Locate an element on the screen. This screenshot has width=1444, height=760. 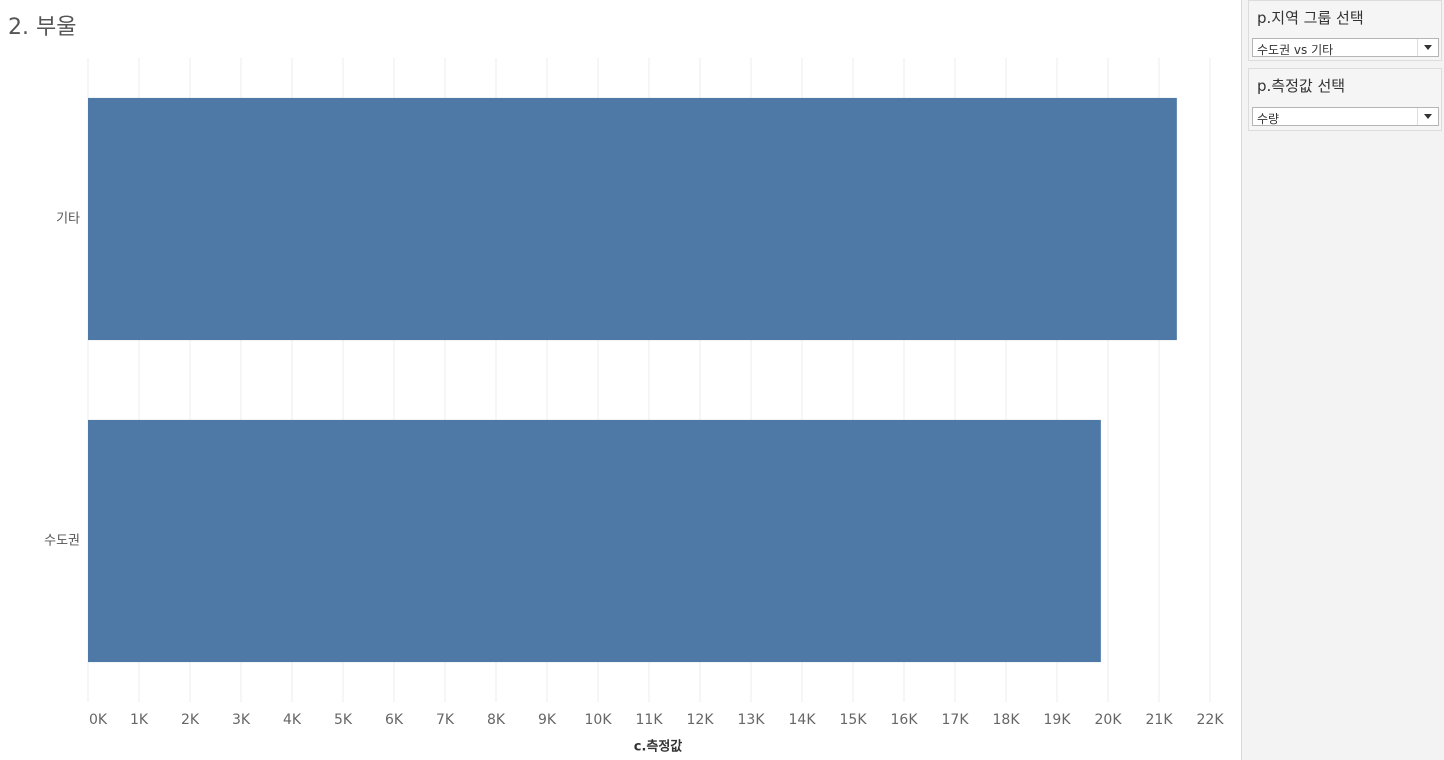
y-tick-label: 기타 is located at coordinates (68, 219).